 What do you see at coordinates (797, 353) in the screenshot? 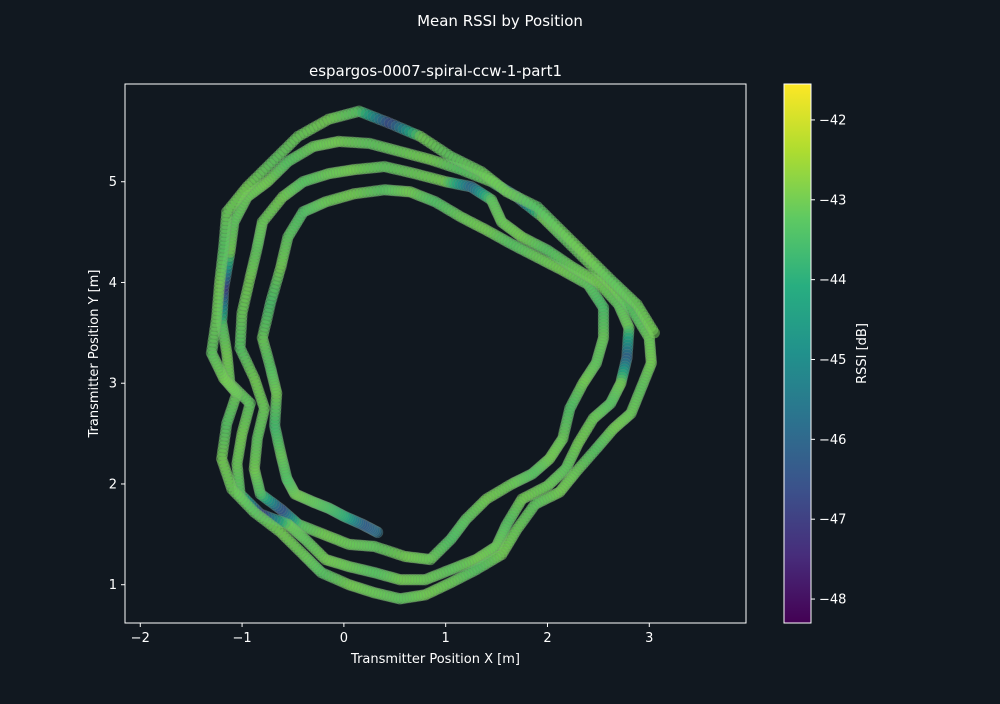
I see `colorbar` at bounding box center [797, 353].